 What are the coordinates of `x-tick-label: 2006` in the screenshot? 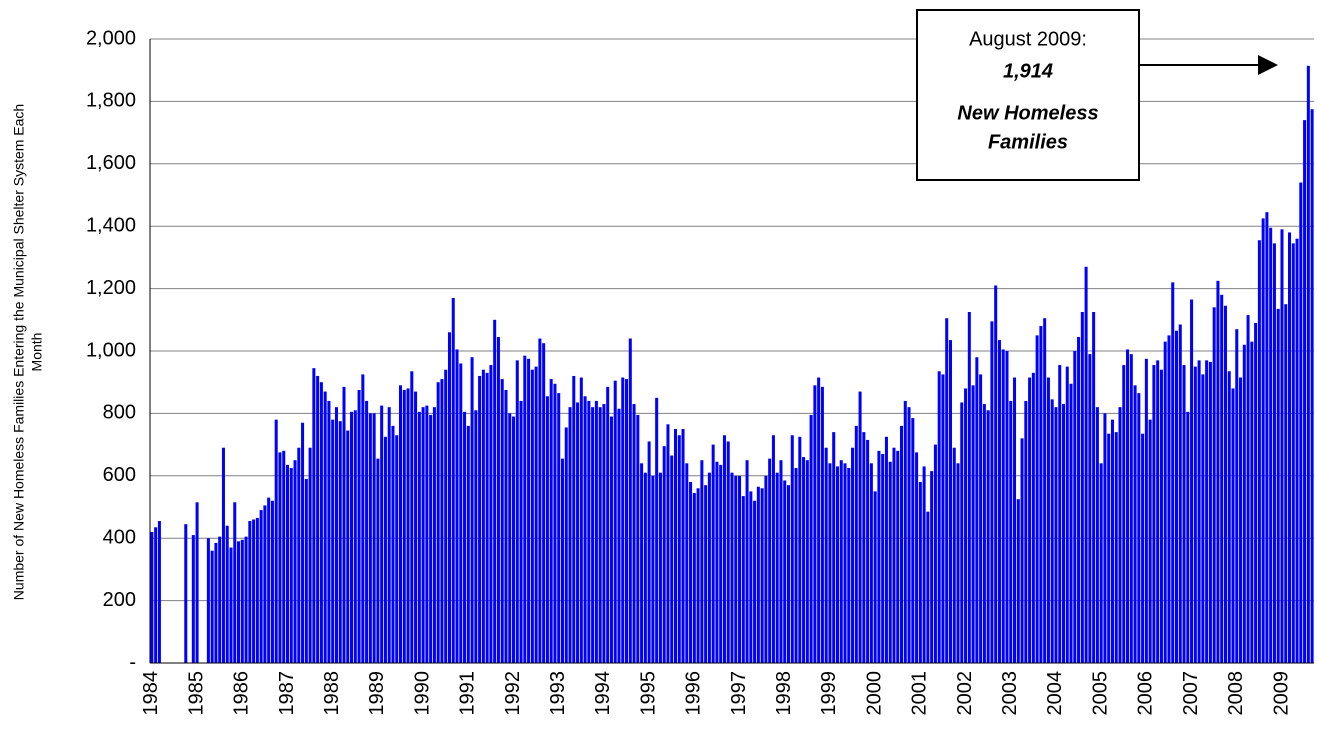 It's located at (1146, 693).